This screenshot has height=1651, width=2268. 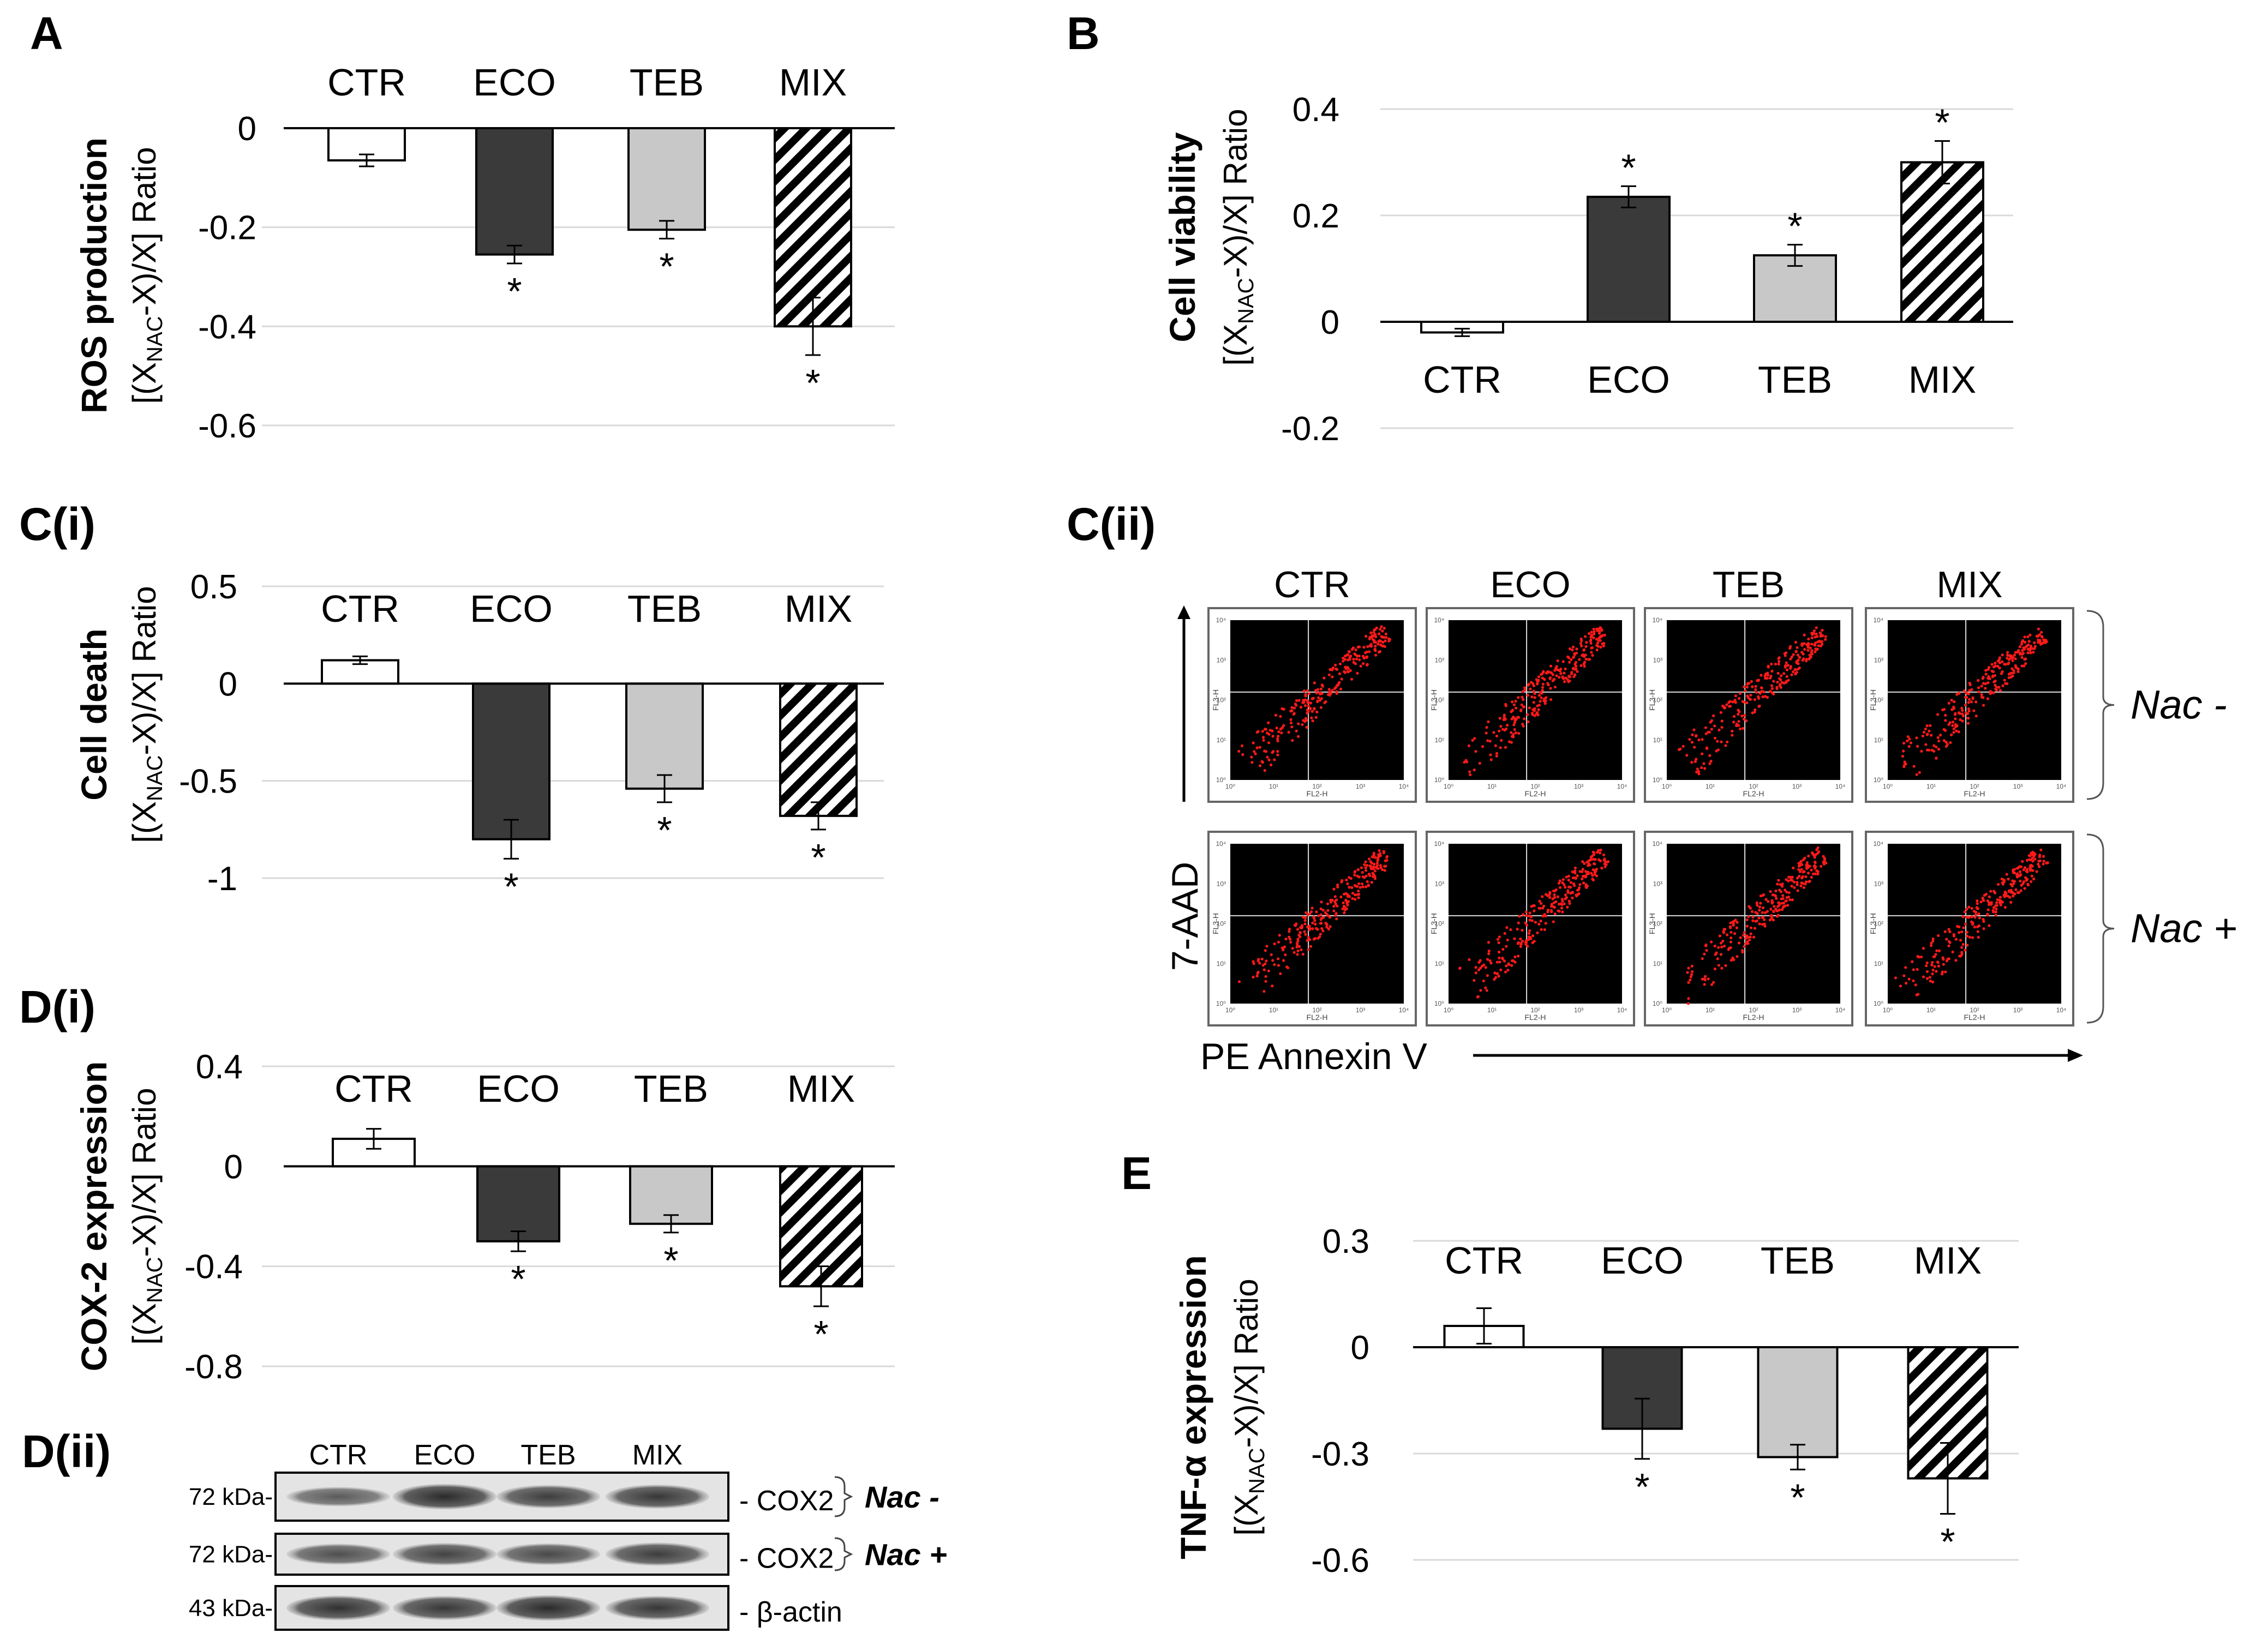 I want to click on flow-column-label: CTR, so click(x=1312, y=585).